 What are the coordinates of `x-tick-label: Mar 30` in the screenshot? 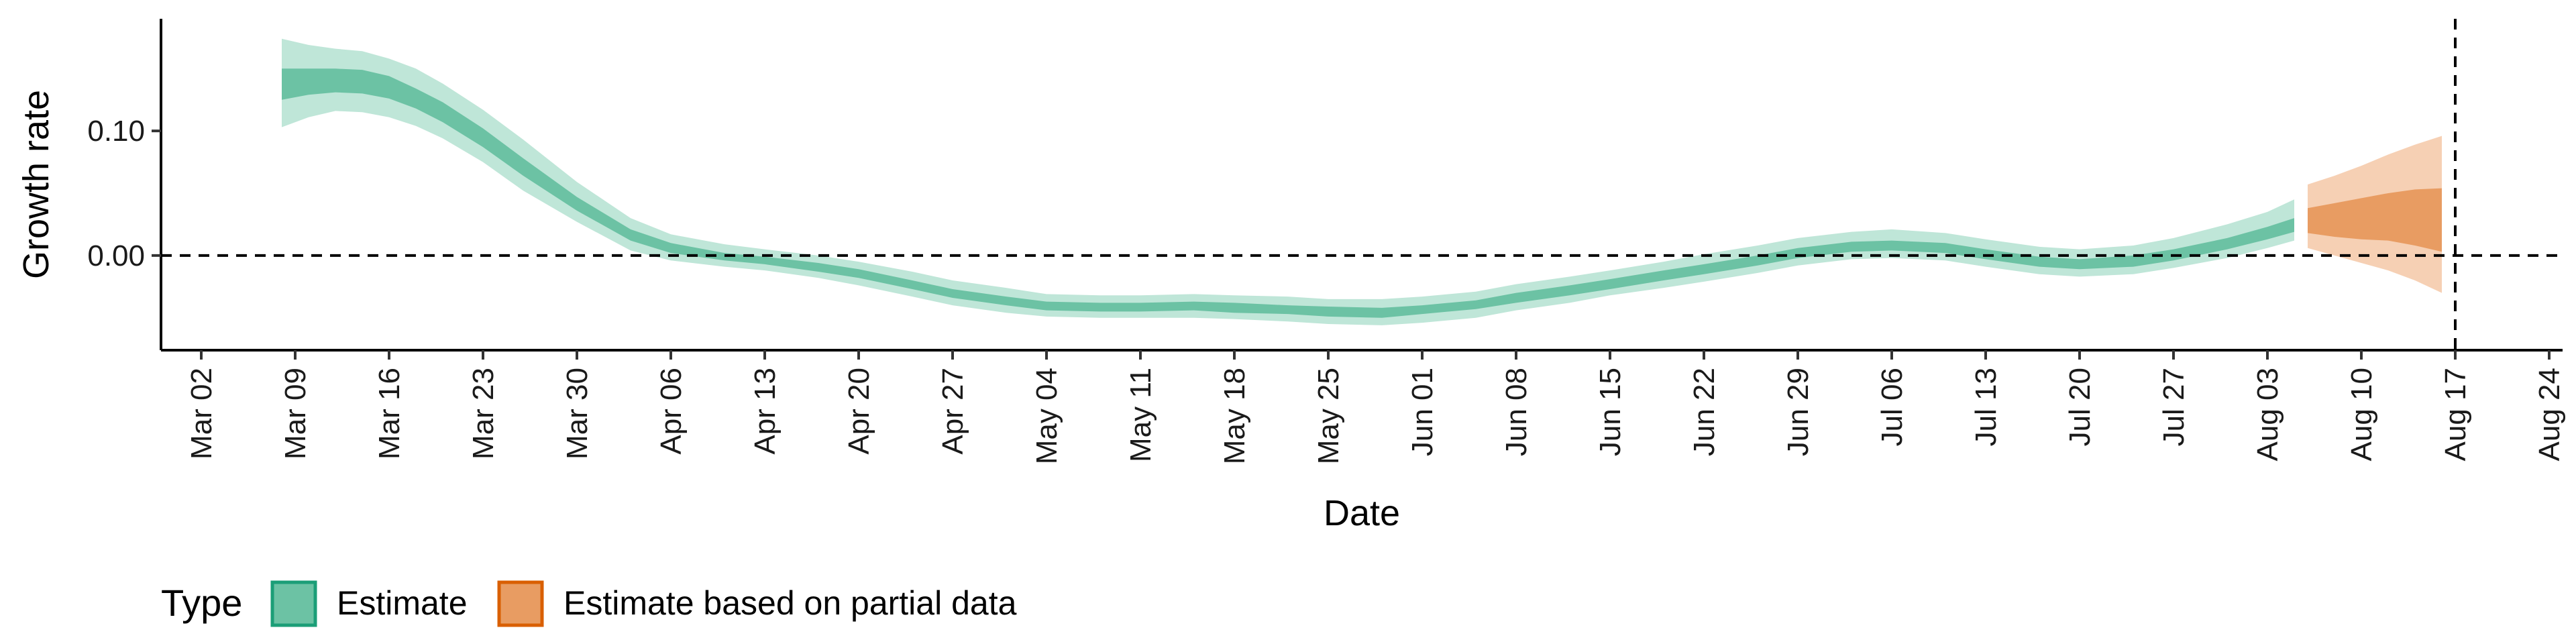 It's located at (577, 414).